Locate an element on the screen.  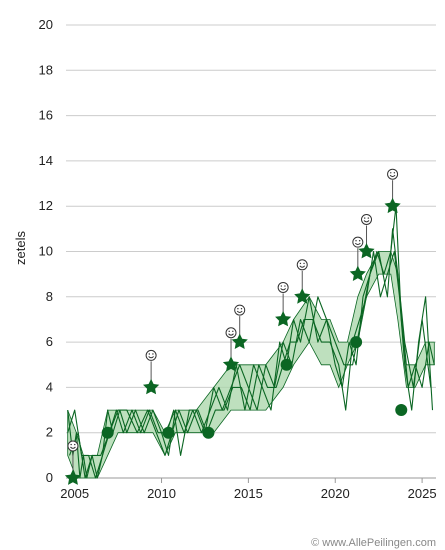
x-tick-label: 2020 is located at coordinates (335, 493).